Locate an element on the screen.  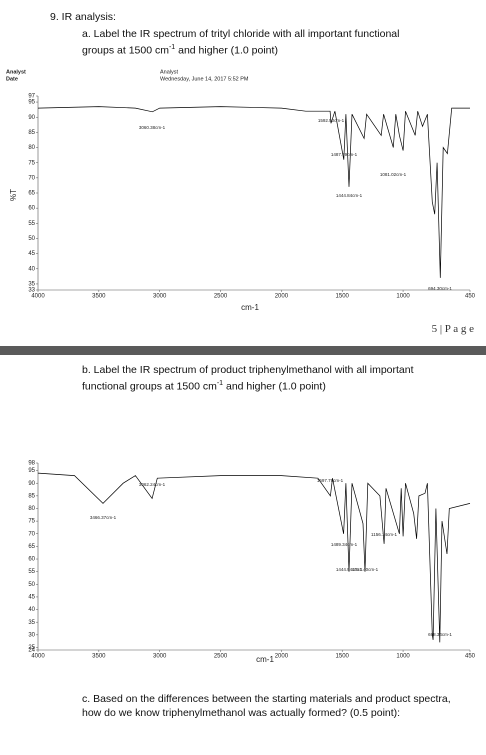
peak-label: 1592.50cm-1 is located at coordinates (331, 120).